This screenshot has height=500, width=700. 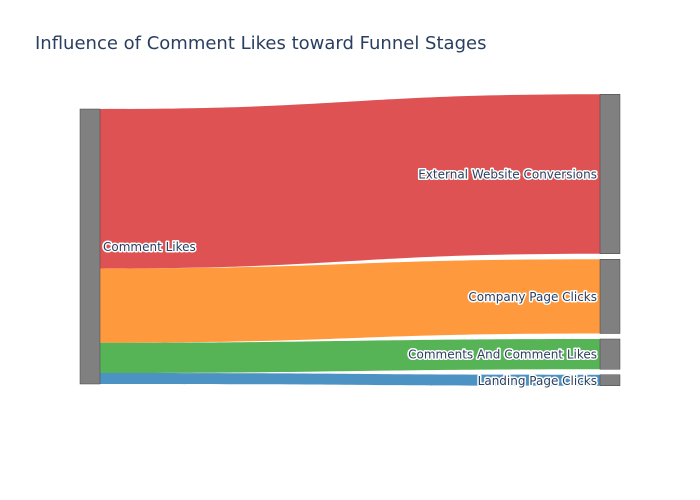 What do you see at coordinates (610, 174) in the screenshot?
I see `sankey-node-external-website-conversions` at bounding box center [610, 174].